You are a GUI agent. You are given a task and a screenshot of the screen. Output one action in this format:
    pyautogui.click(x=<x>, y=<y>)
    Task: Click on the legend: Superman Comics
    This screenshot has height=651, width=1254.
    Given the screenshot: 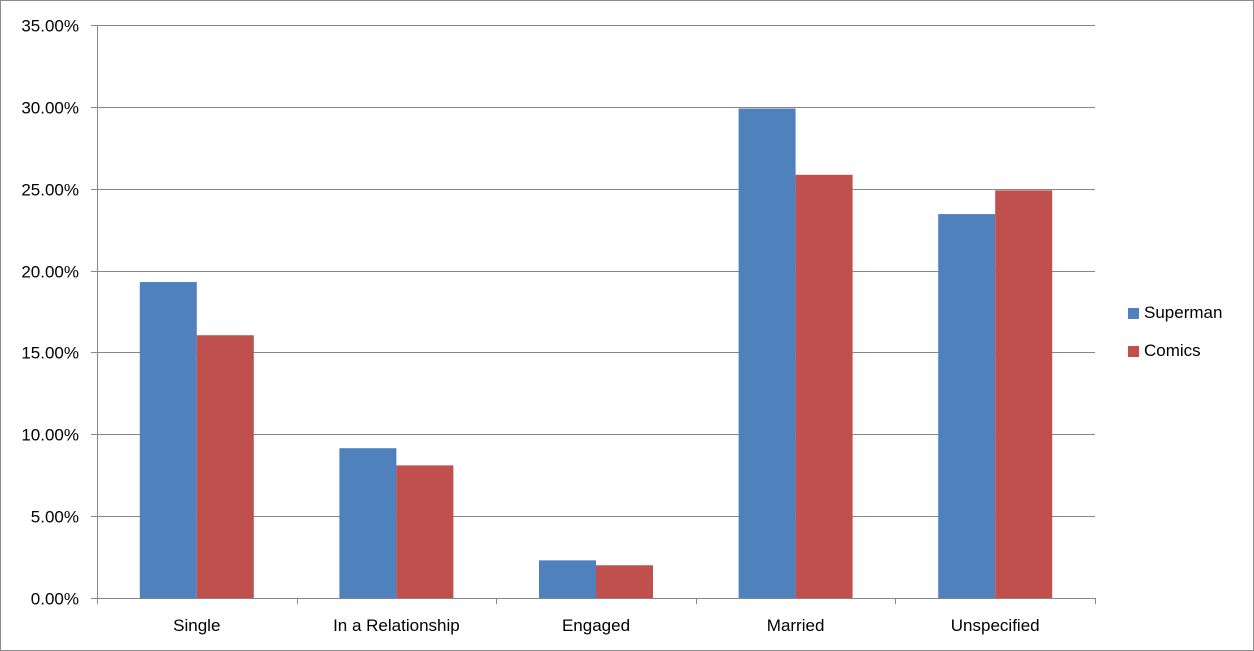 What is the action you would take?
    pyautogui.click(x=1175, y=332)
    